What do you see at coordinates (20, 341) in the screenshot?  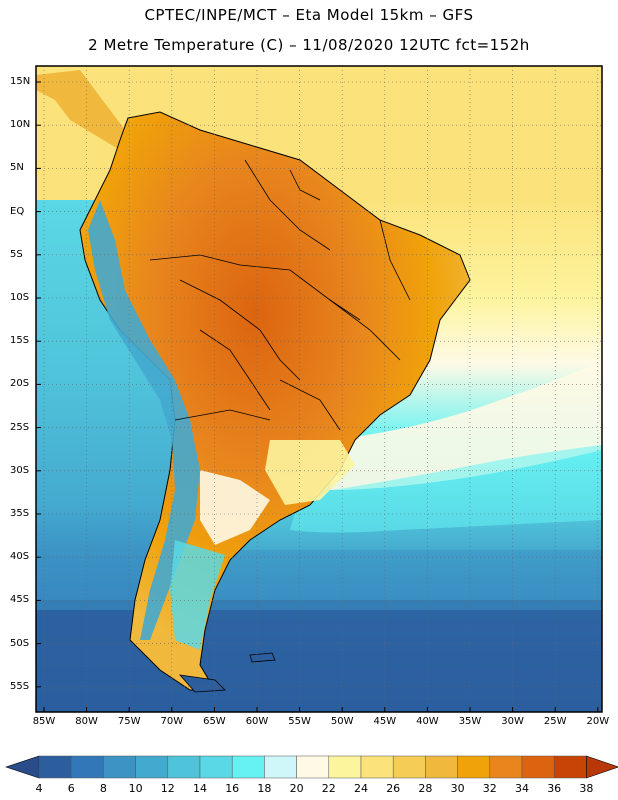 I see `lat-label-15s: 15S` at bounding box center [20, 341].